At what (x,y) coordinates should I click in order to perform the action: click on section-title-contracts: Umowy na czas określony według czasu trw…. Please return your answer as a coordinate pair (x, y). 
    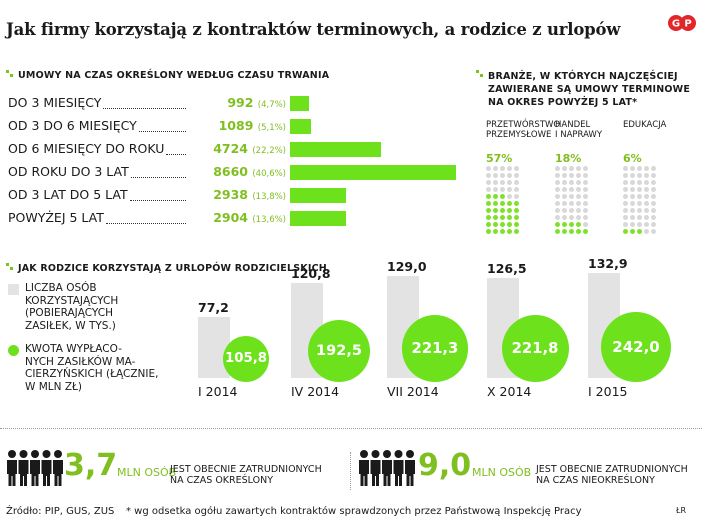
    Looking at the image, I should click on (174, 75).